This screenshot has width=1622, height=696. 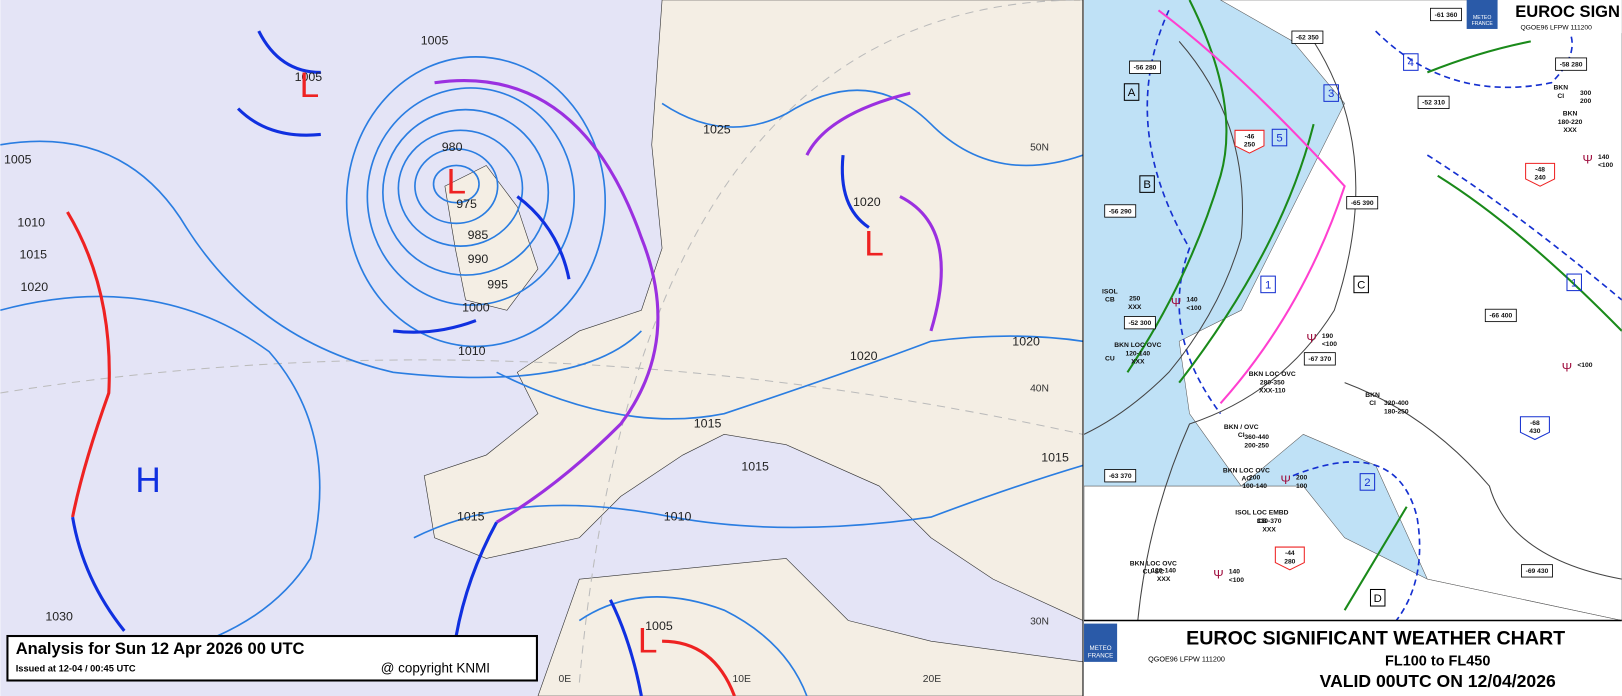 I want to click on cloud-label: XXX, so click(x=1570, y=130).